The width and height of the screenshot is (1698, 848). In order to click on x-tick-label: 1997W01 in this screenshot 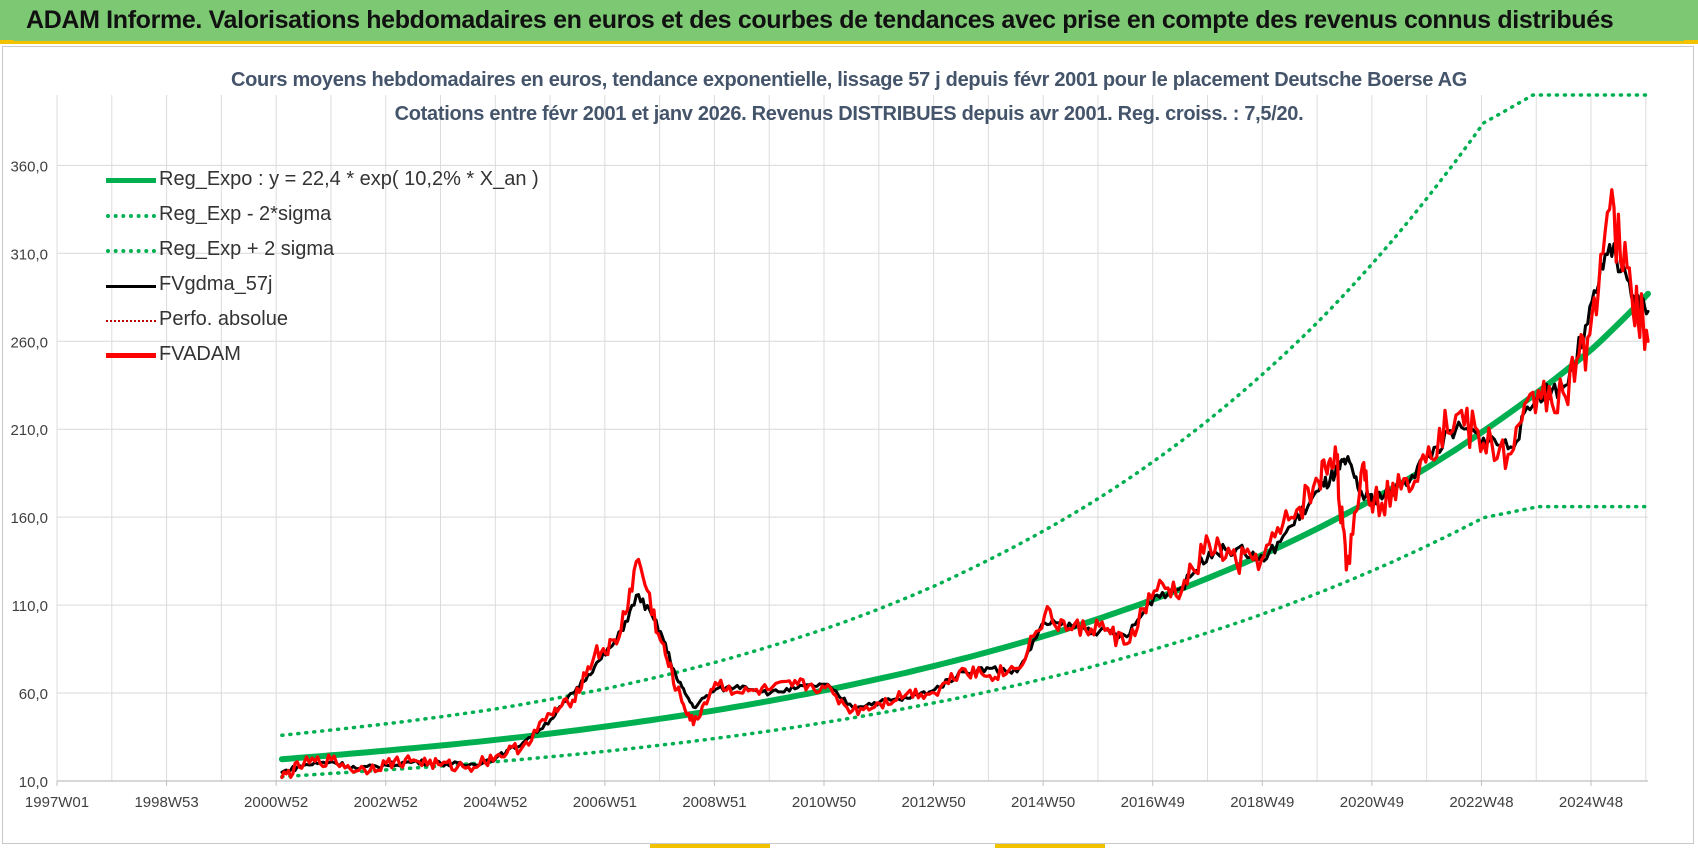, I will do `click(57, 802)`.